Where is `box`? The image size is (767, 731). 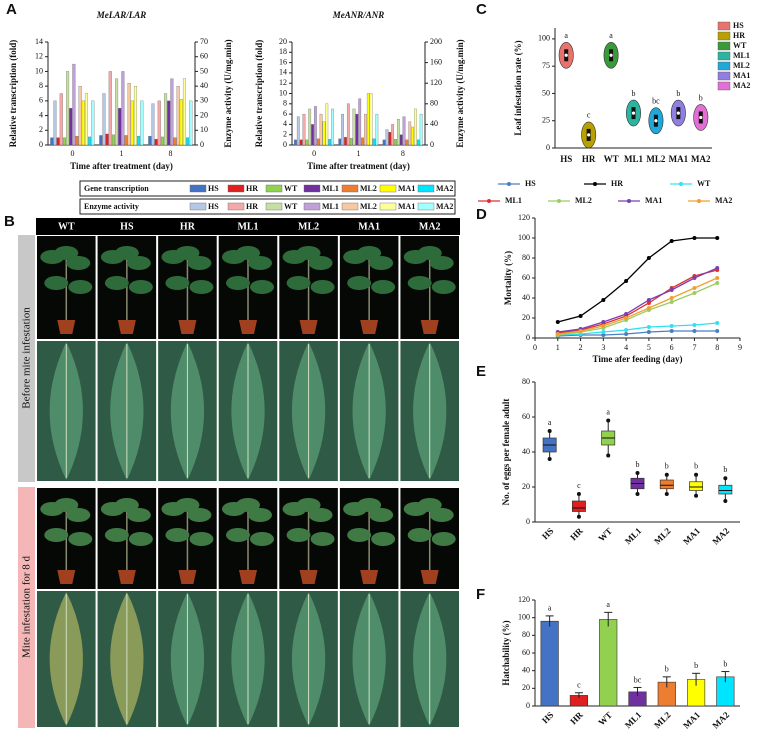
box is located at coordinates (578, 506).